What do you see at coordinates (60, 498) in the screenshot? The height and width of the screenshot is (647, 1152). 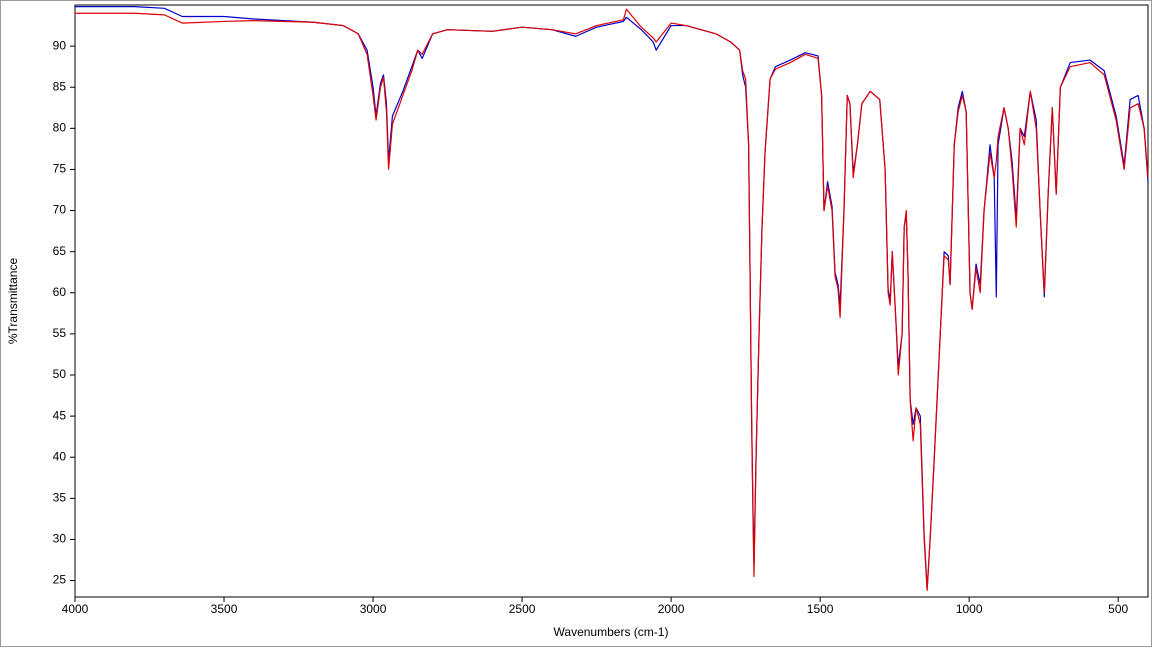 I see `y-tick-label: 35` at bounding box center [60, 498].